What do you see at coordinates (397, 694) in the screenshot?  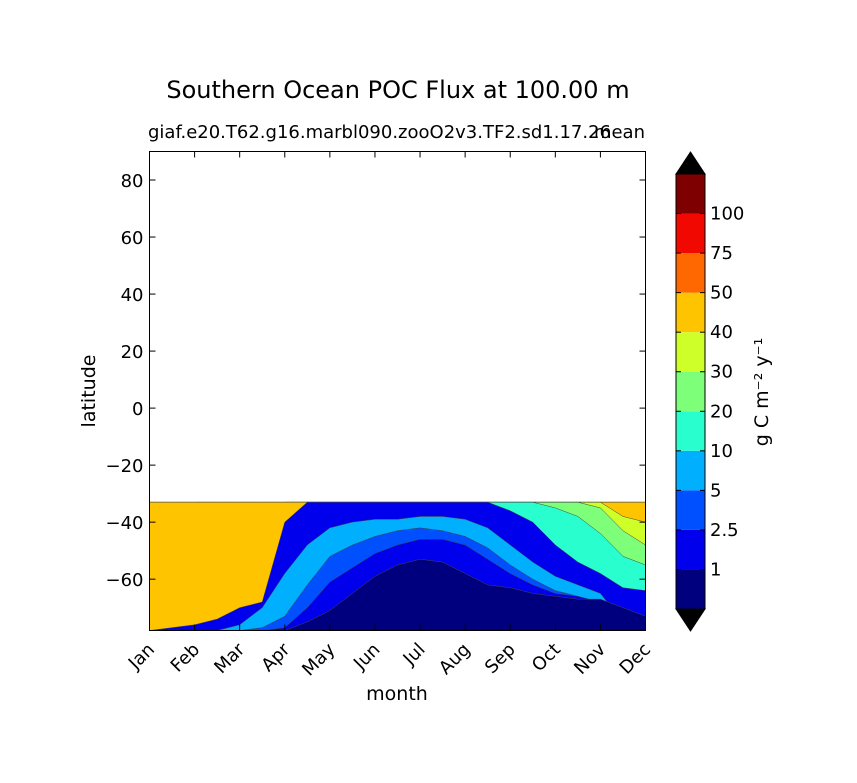 I see `x-axis-label: month` at bounding box center [397, 694].